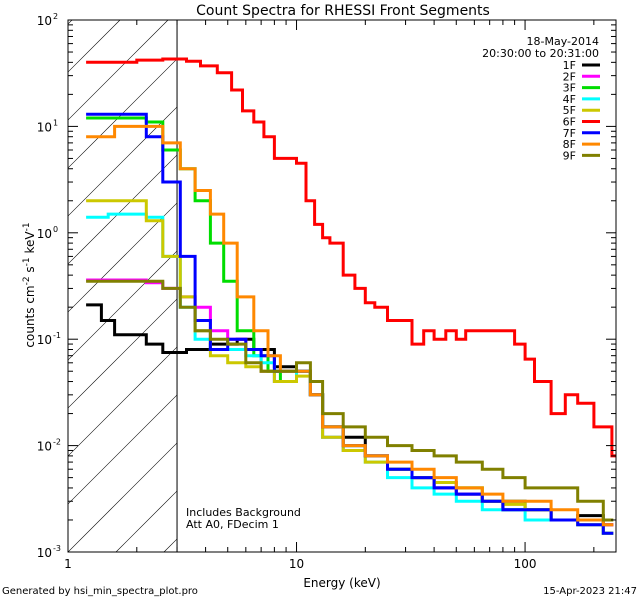 This screenshot has height=600, width=640. I want to click on footer-timestamp: 15-Apr-2023 21:47, so click(590, 591).